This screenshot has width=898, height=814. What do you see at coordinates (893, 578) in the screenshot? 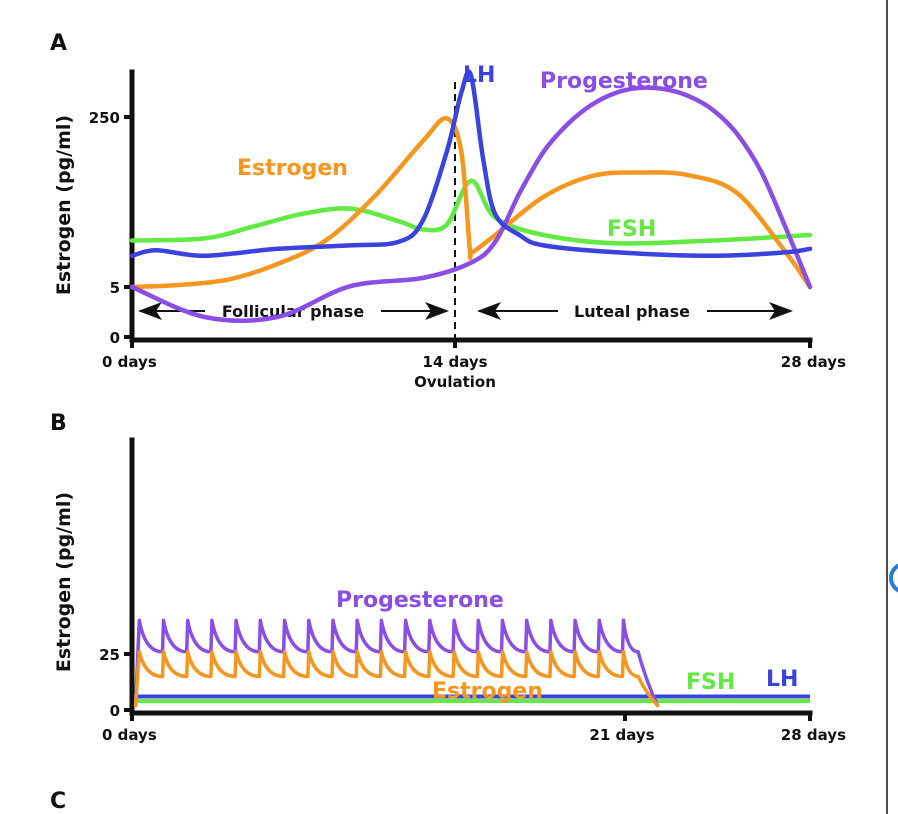
I see `edge-circle-icon` at bounding box center [893, 578].